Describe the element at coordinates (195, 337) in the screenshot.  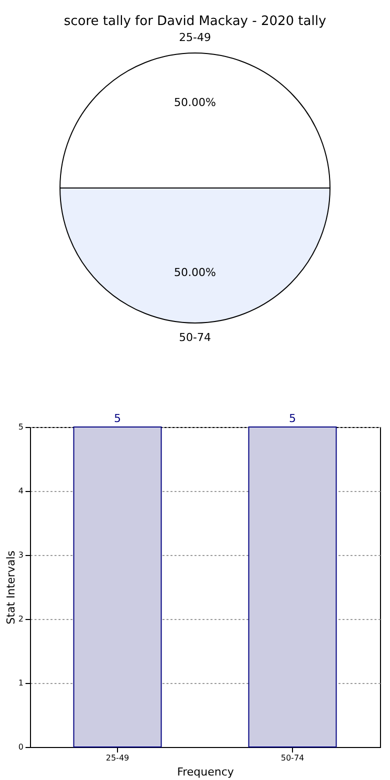
I see `slice-label: 50-74` at that location.